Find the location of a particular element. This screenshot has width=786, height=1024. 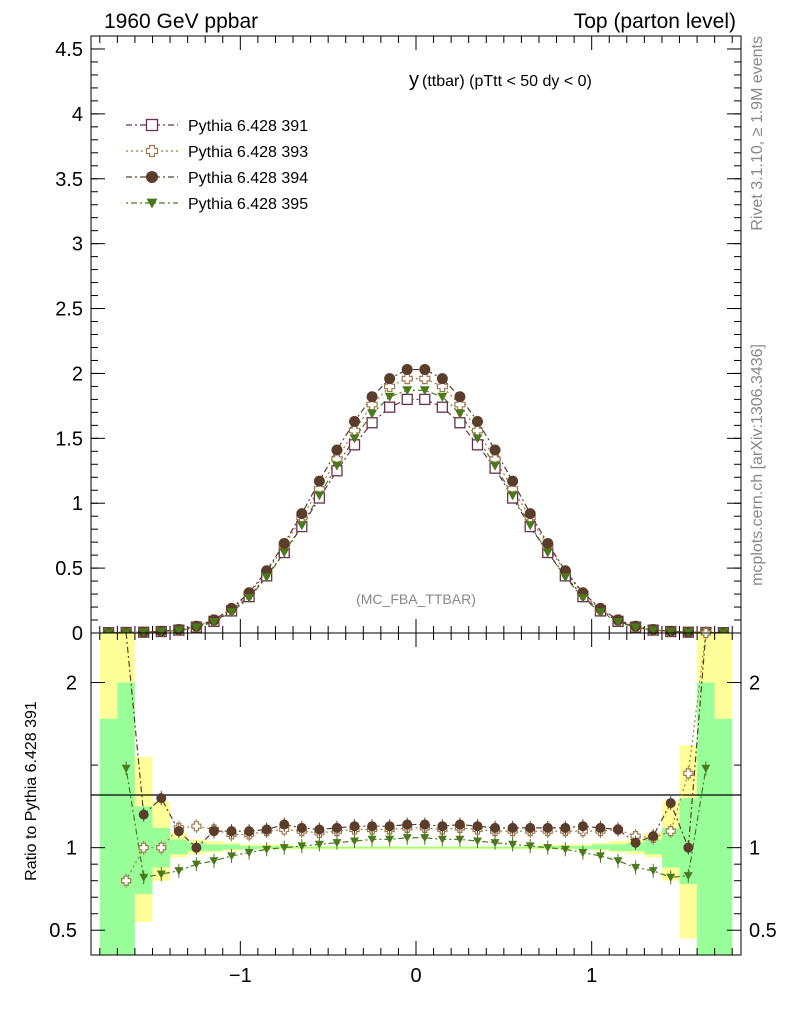

header-energy-label: 1960 GeV ppbar is located at coordinates (181, 21).